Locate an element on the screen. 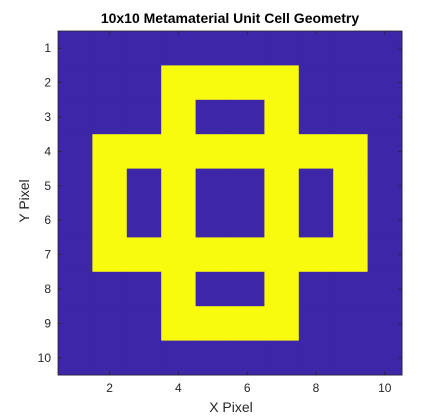 Image resolution: width=445 pixels, height=420 pixels. x-tick-label: 6 is located at coordinates (247, 388).